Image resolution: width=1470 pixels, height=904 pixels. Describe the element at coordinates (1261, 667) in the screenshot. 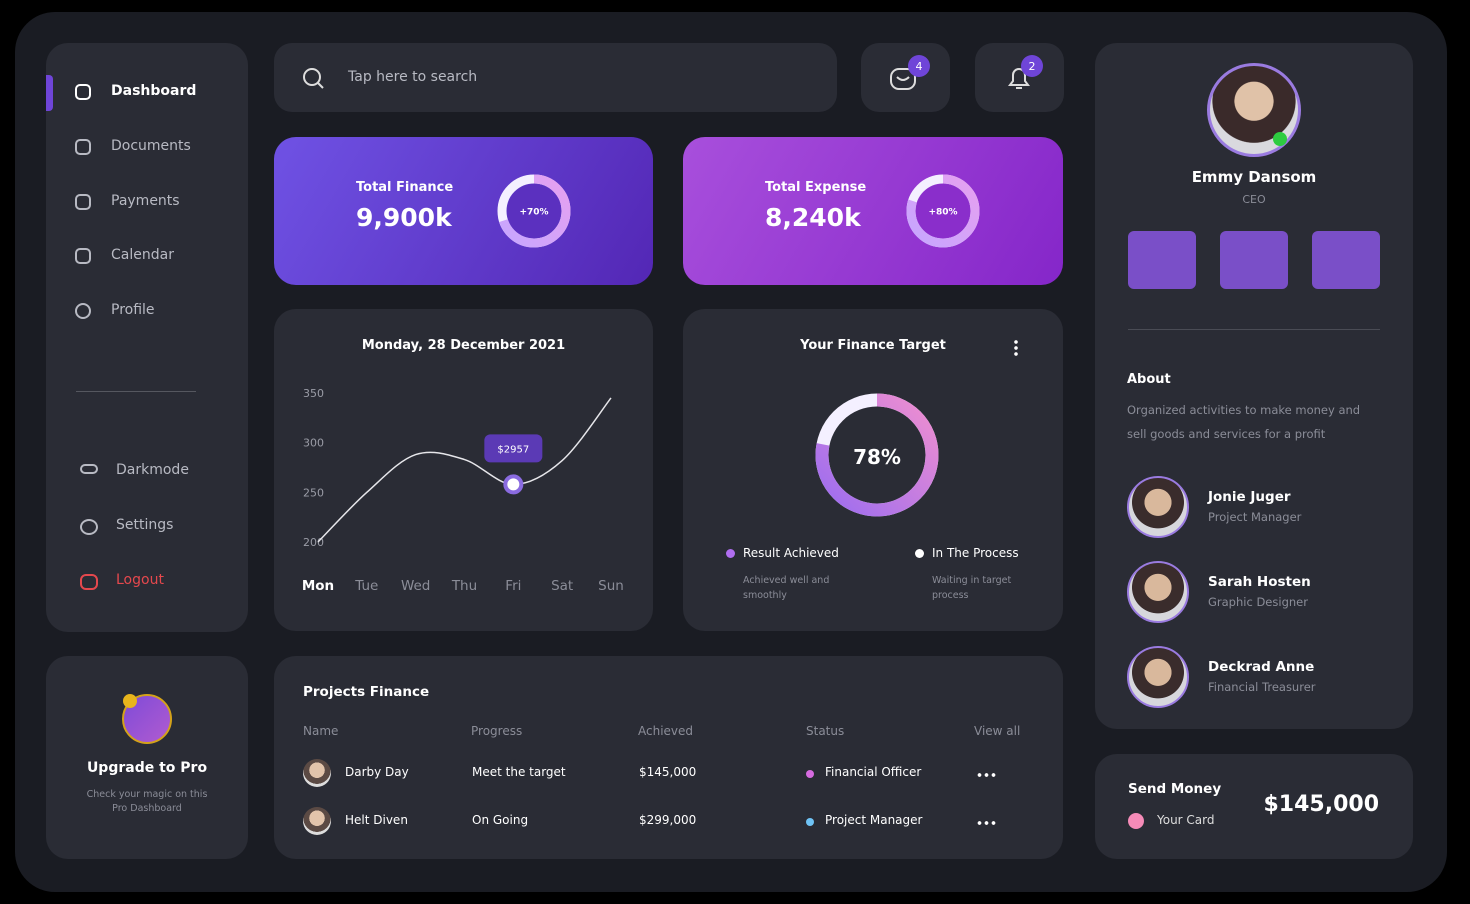

I see `team-name: Deckrad Anne` at that location.